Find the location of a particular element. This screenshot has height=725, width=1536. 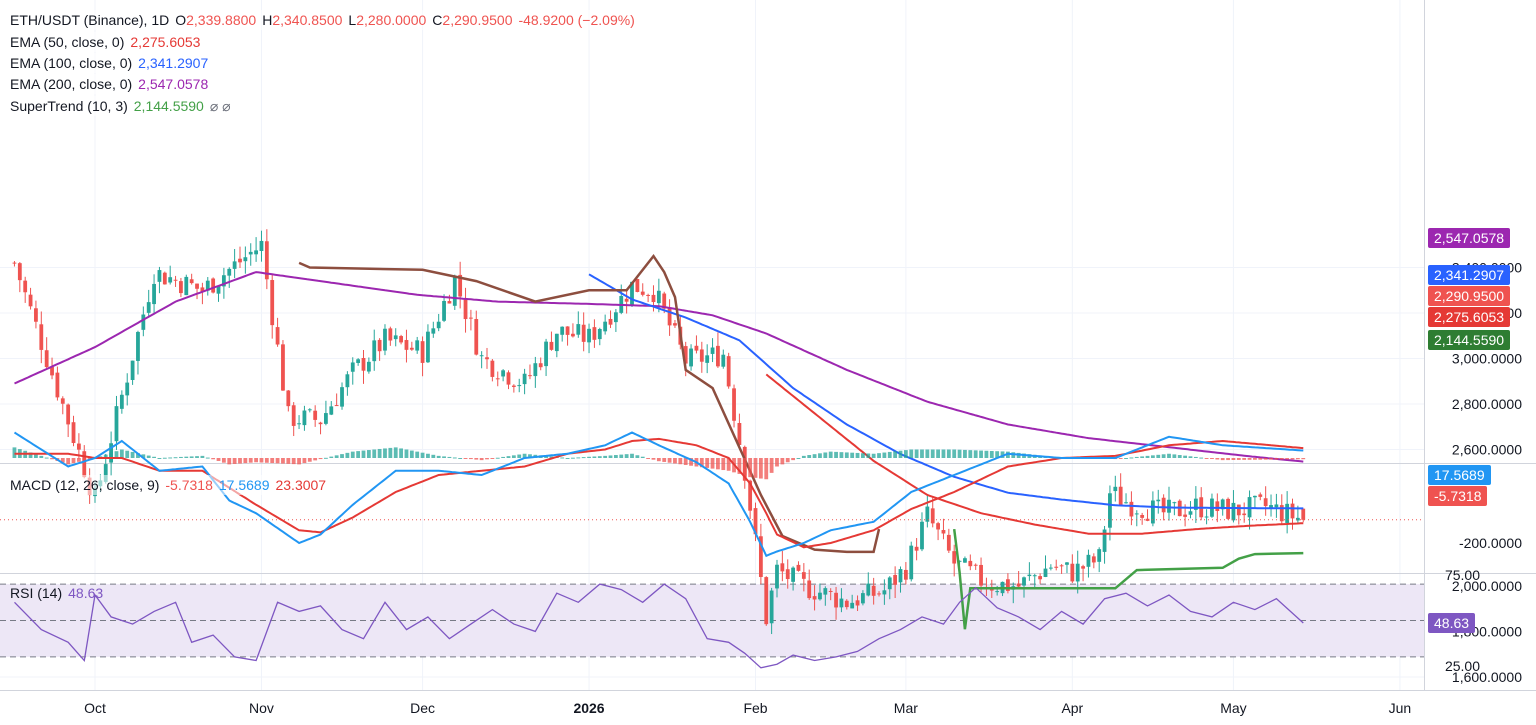

change-value: -48.9200 (−2.09%) is located at coordinates (576, 20).